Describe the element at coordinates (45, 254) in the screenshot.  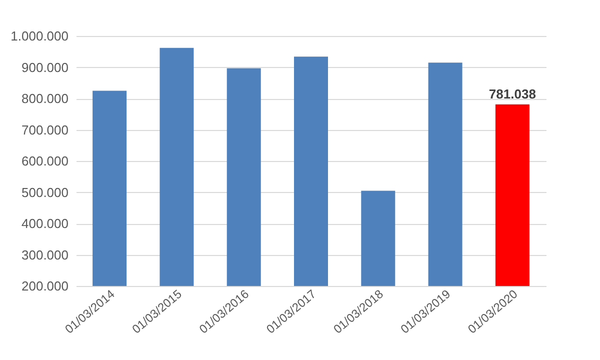
I see `y-tick-label: 300.000` at that location.